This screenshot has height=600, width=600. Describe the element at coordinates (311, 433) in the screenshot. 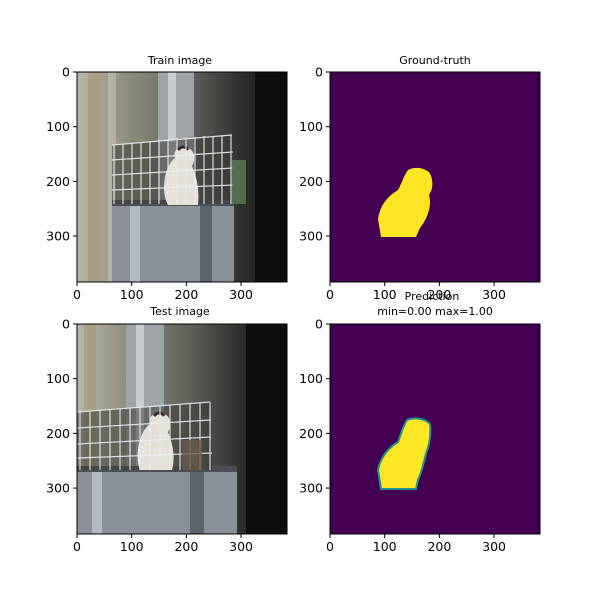

I see `pred-ytick-label: 200` at that location.